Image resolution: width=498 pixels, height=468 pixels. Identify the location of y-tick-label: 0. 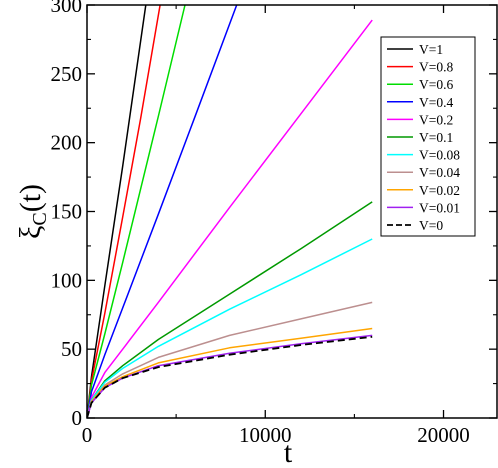
(77, 418).